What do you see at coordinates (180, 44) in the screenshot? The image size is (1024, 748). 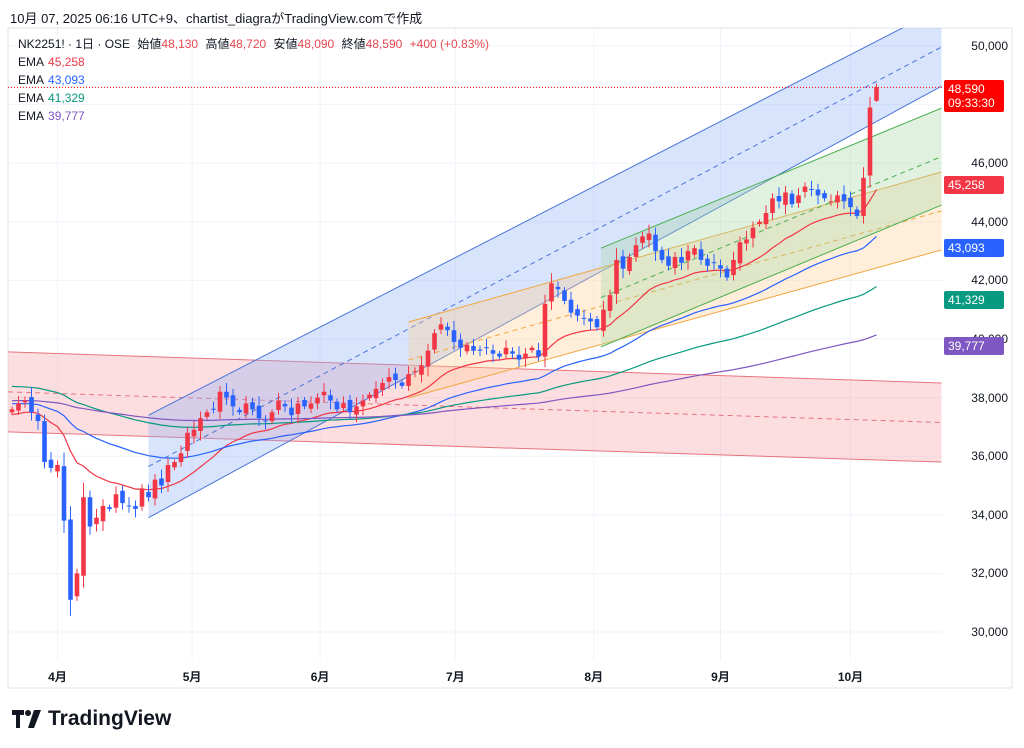 I see `open-value: 48,130` at bounding box center [180, 44].